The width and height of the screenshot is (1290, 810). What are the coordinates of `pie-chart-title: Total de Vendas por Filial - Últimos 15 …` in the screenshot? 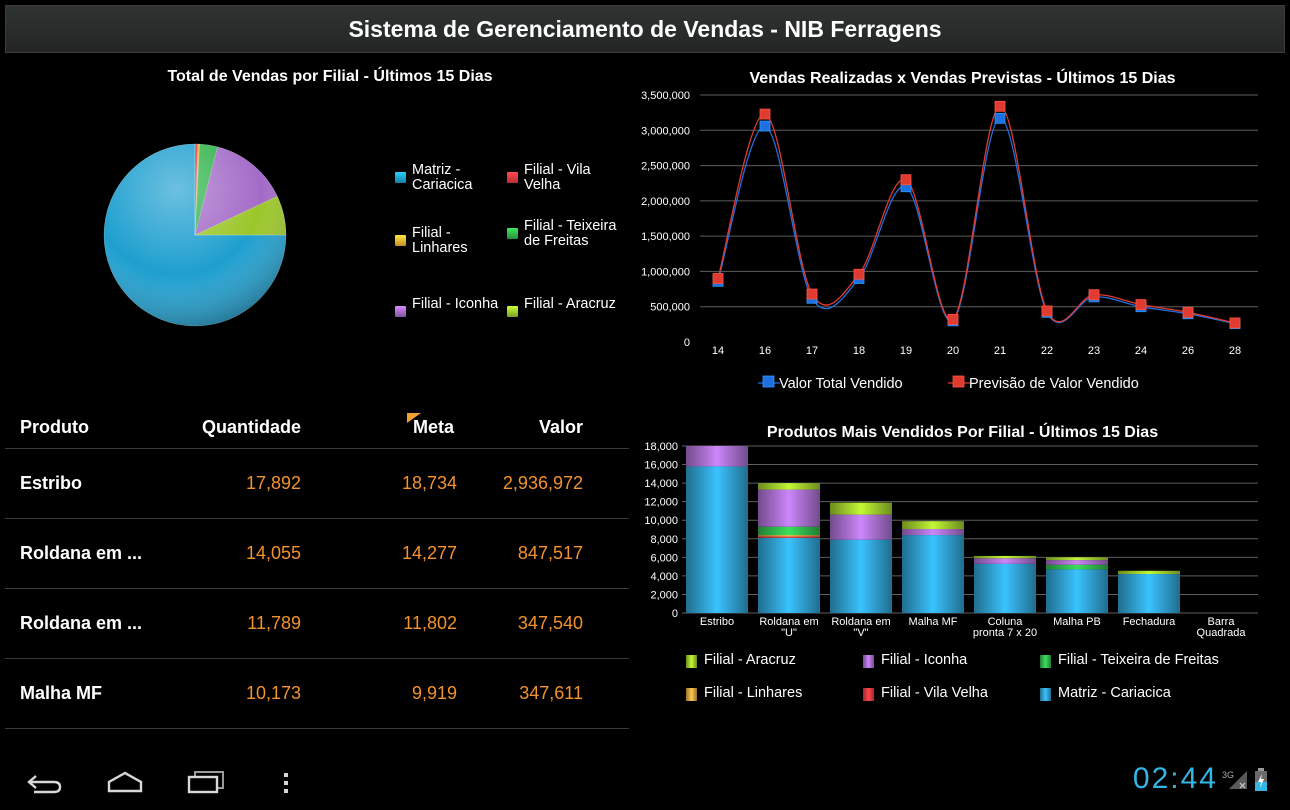 It's located at (330, 76).